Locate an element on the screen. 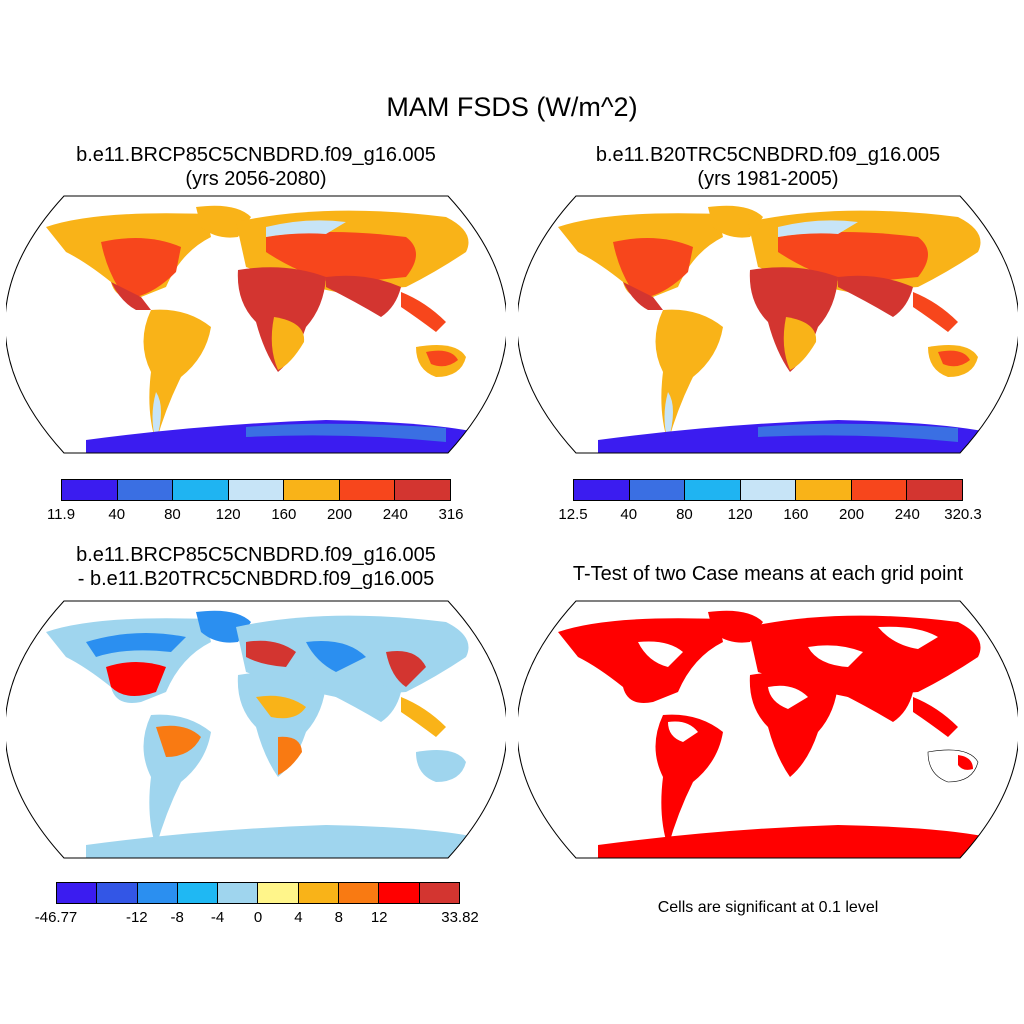 The width and height of the screenshot is (1024, 1024). colorbar-tick-label: 316 is located at coordinates (451, 514).